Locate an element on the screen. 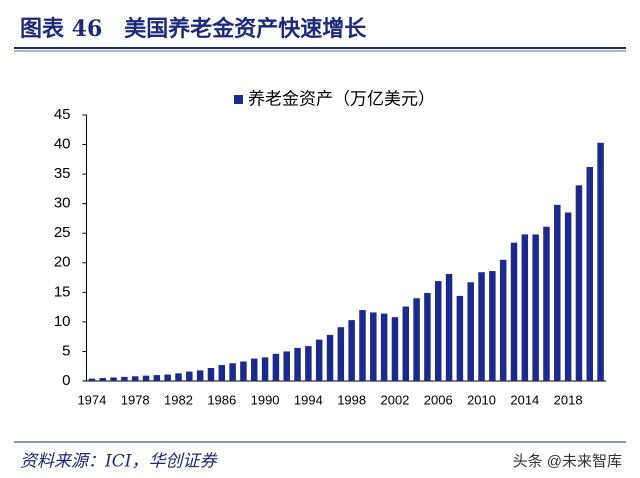 Image resolution: width=640 pixels, height=478 pixels. y-tick-label: 5 is located at coordinates (66, 350).